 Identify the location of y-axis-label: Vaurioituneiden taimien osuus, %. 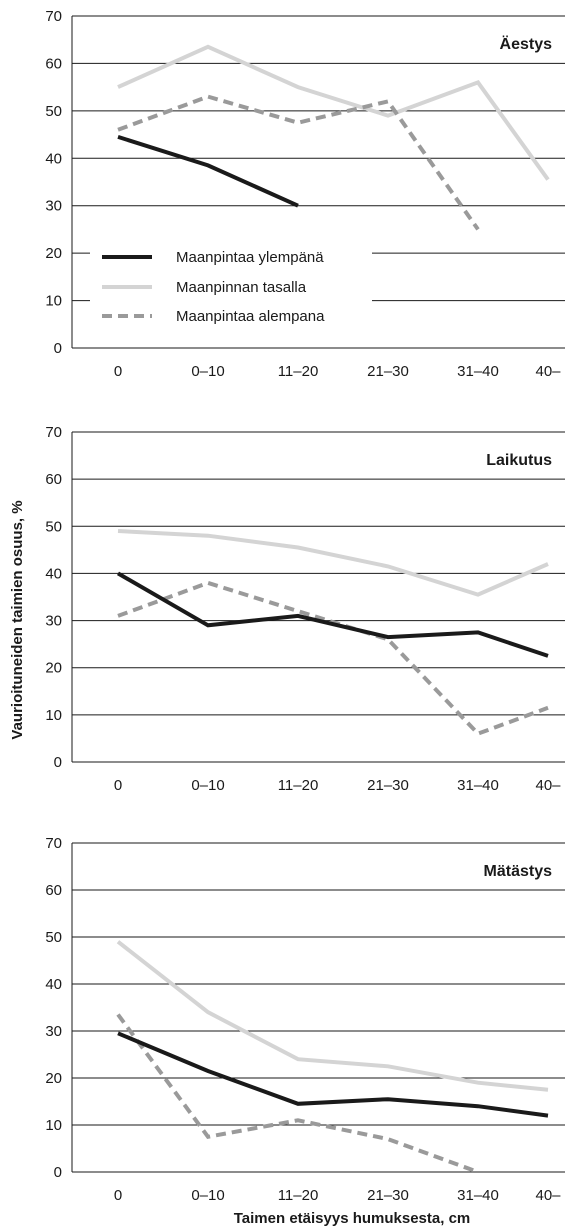
(17, 619).